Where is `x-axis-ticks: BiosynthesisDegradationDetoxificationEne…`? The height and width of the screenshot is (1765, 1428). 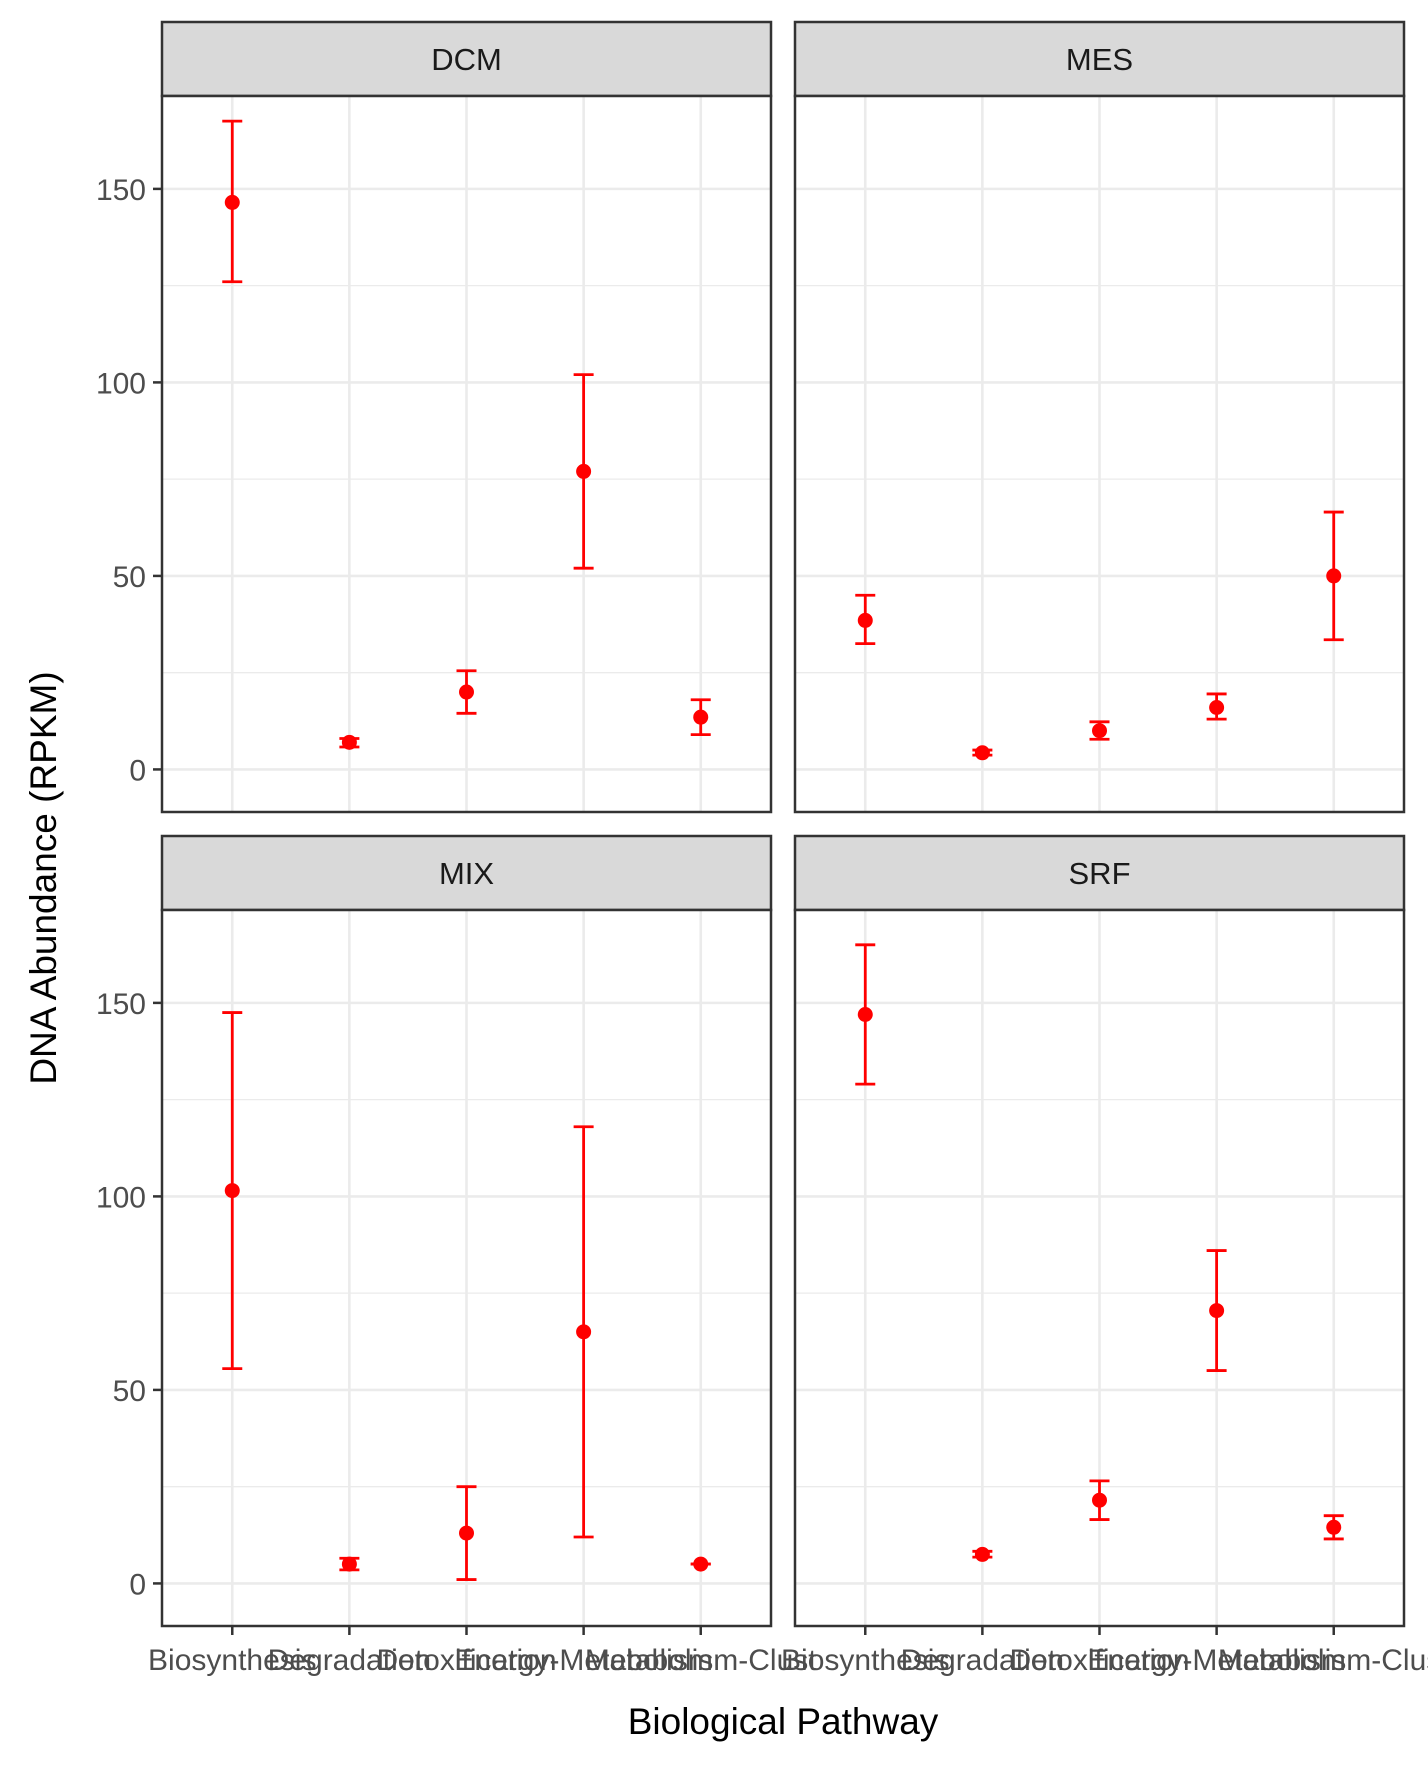 x-axis-ticks: BiosynthesisDegradationDetoxificationEne… is located at coordinates (788, 1651).